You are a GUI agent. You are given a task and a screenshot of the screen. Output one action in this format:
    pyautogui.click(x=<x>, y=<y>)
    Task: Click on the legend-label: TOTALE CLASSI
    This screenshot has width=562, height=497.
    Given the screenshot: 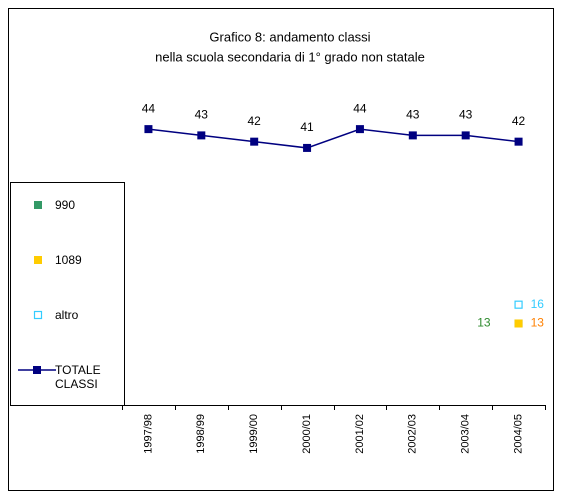 What is the action you would take?
    pyautogui.click(x=78, y=377)
    